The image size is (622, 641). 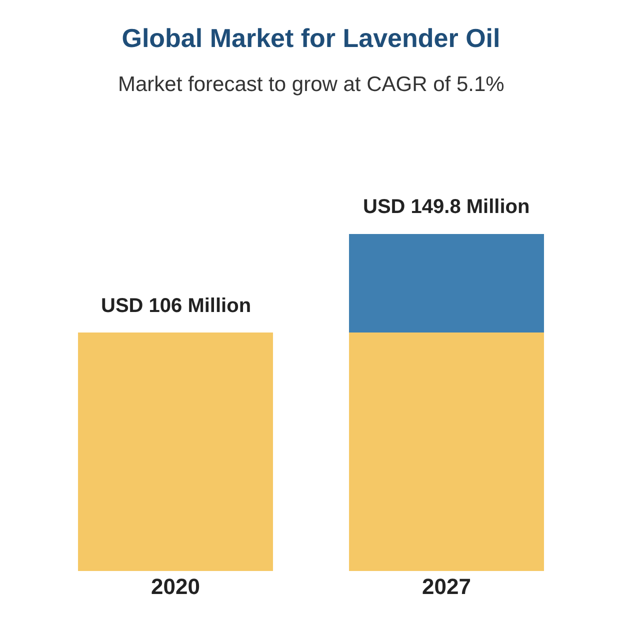 I want to click on x-tick-label: 2020, so click(x=175, y=586).